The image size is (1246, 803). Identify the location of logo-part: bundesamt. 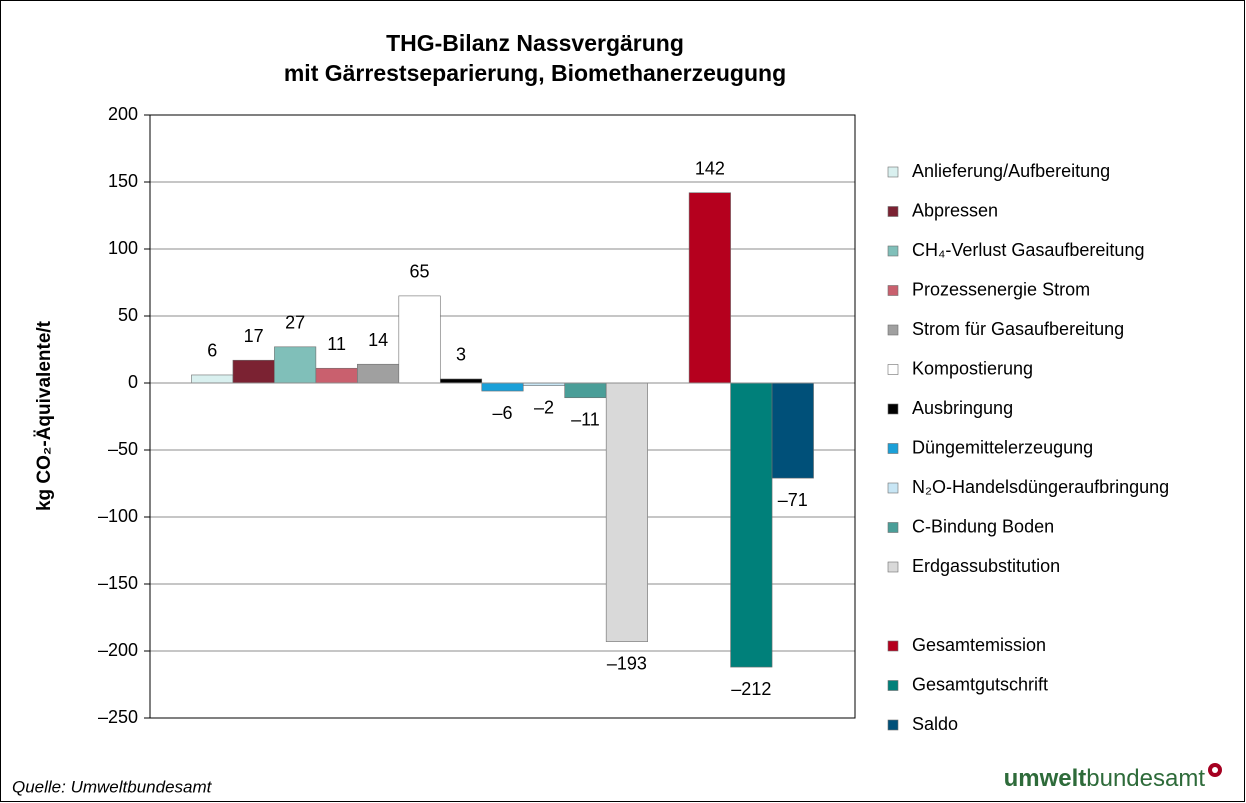
(1145, 778).